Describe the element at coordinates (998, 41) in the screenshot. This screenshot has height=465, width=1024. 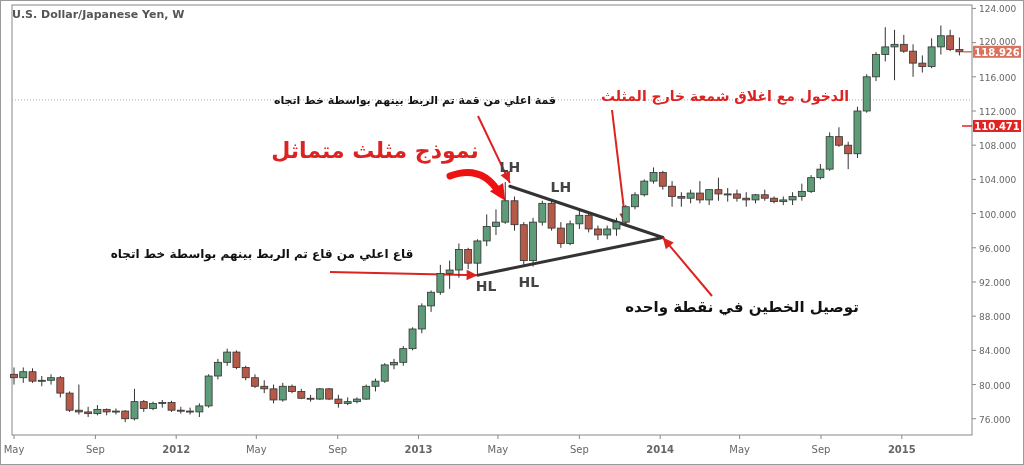
I see `y-tick-label: 120.000` at that location.